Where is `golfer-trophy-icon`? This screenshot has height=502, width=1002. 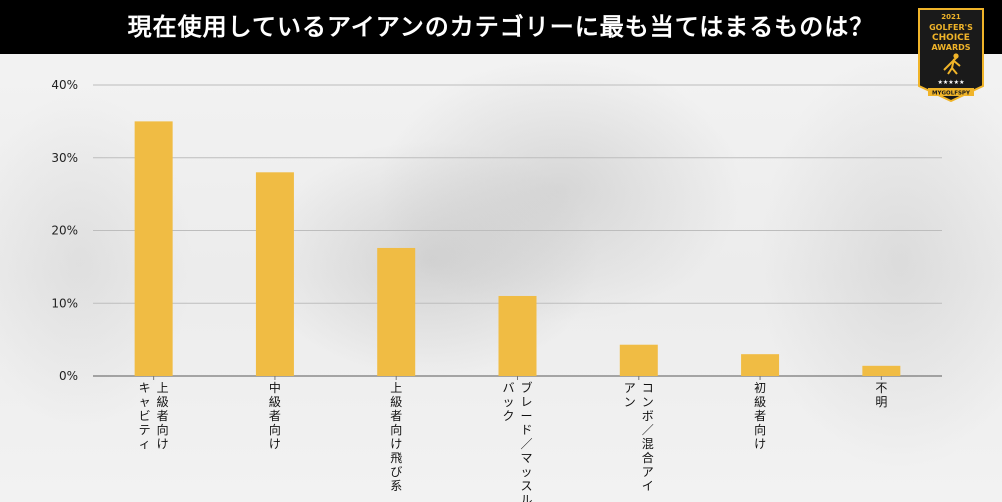 golfer-trophy-icon is located at coordinates (952, 64).